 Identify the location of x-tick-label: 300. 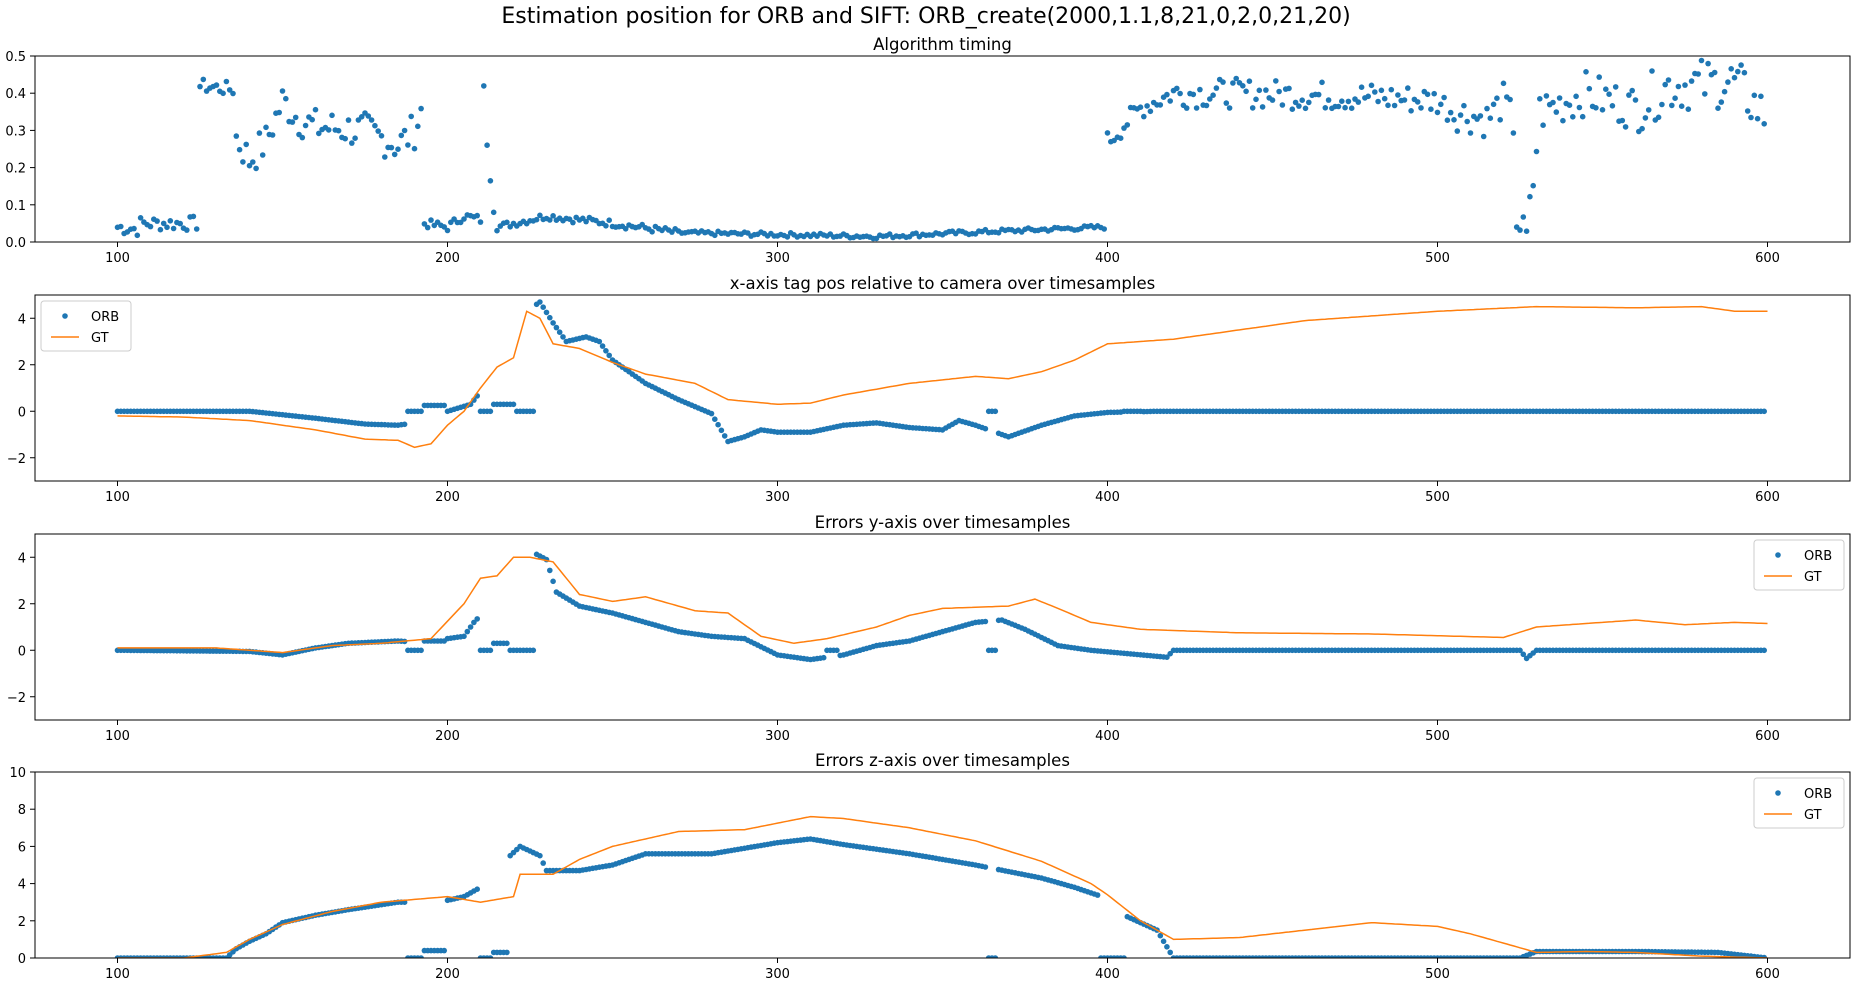
(777, 258).